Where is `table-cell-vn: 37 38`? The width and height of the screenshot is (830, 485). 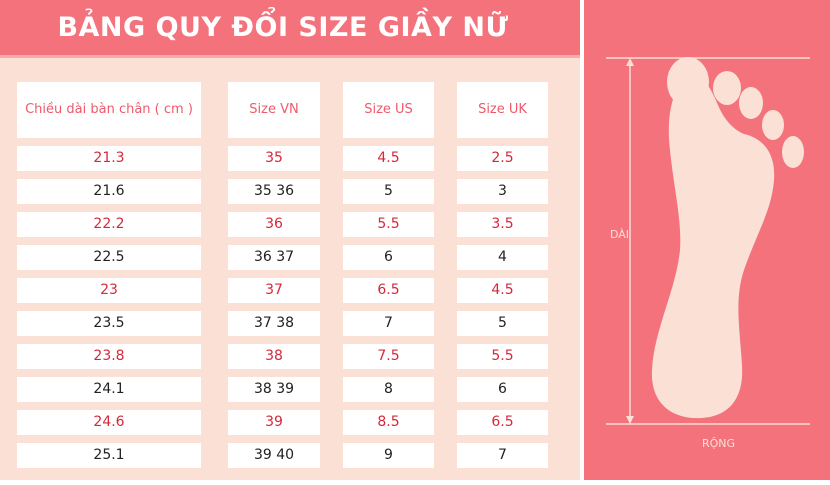
table-cell-vn: 37 38 is located at coordinates (274, 323).